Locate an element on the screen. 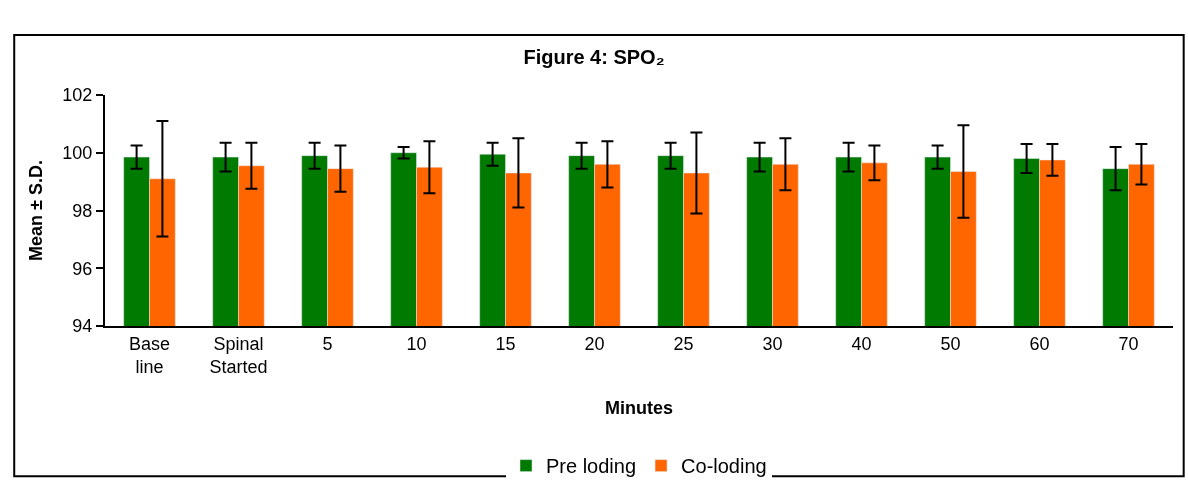  x-tick-label: 15 is located at coordinates (505, 343).